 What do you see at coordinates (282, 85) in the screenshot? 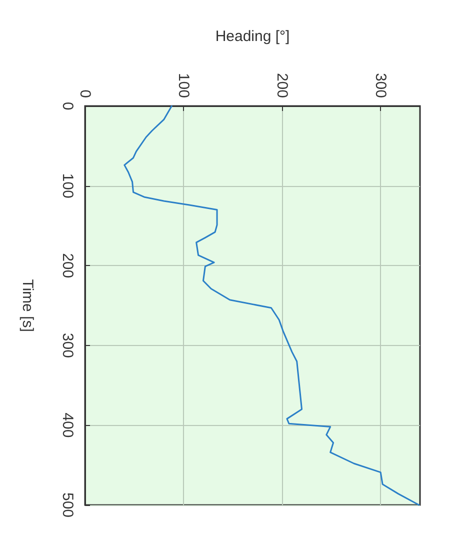
I see `x-tick-label: 200` at bounding box center [282, 85].